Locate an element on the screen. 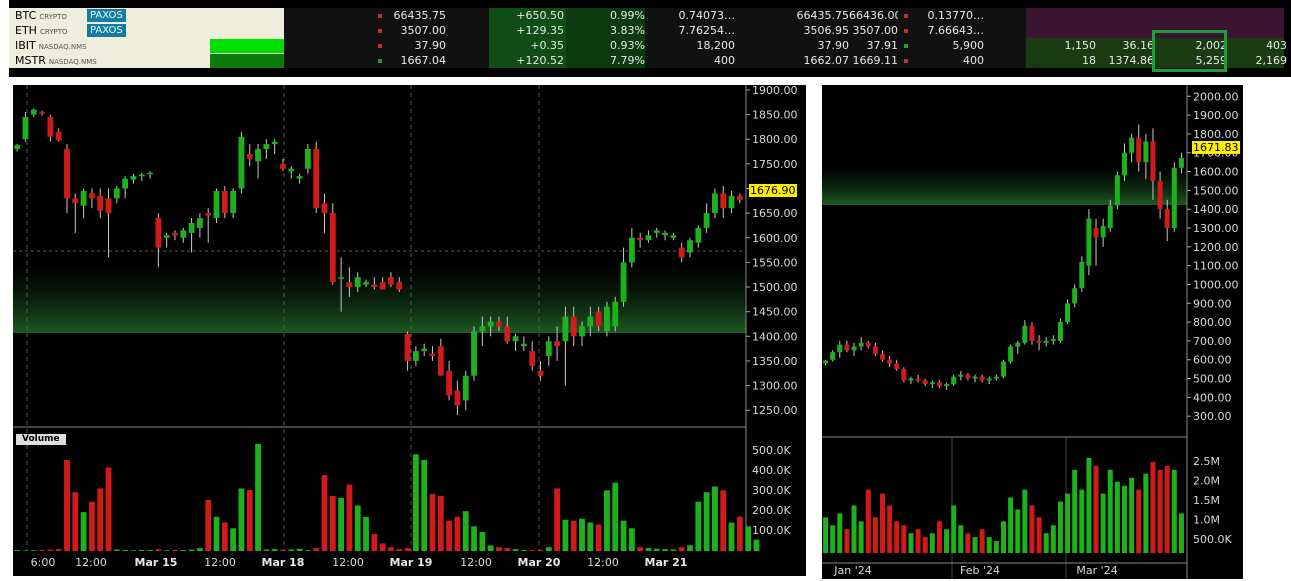 Image resolution: width=1291 pixels, height=581 pixels. symbol-cell: IBIT NASDAQ.NMS is located at coordinates (146, 45).